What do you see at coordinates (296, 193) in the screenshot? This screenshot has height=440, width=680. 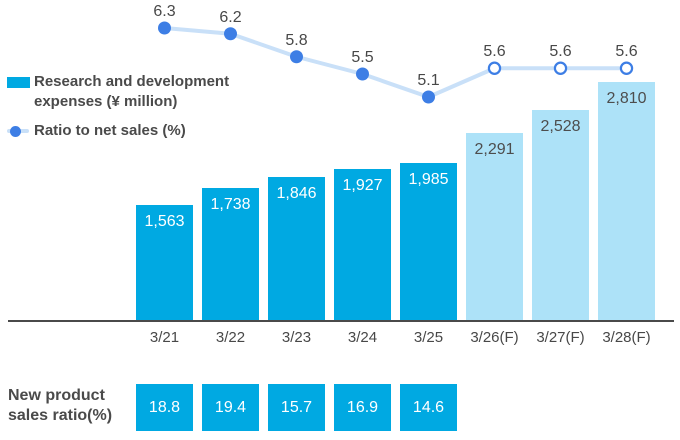 I see `bar-value-label: 1,846` at bounding box center [296, 193].